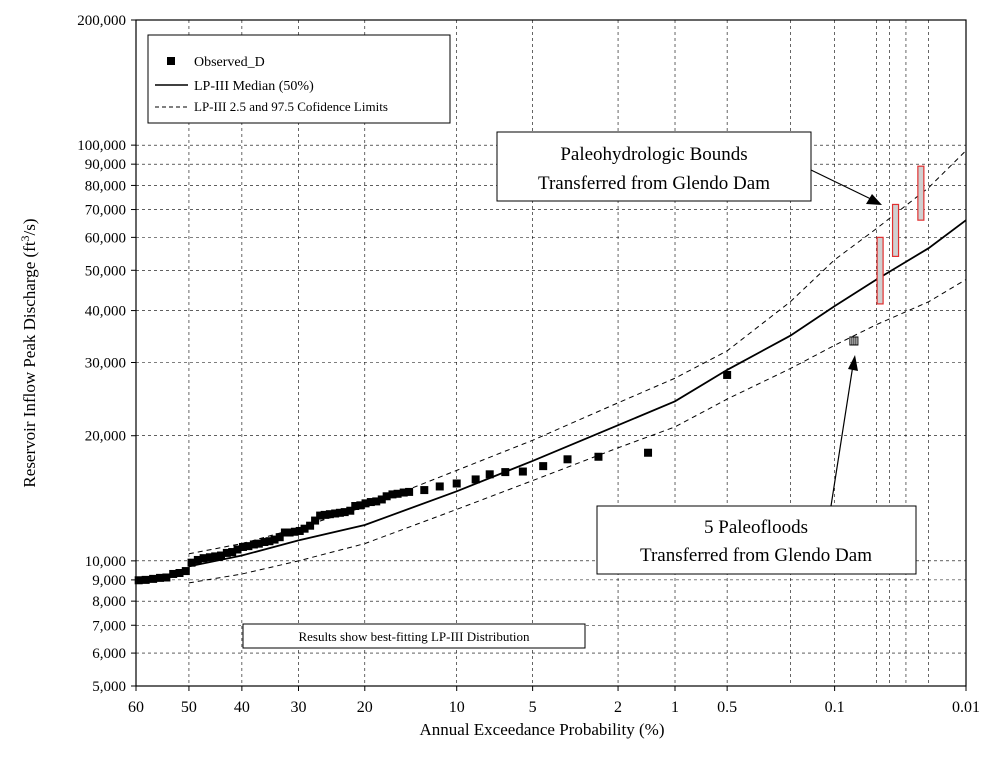 The image size is (984, 769). Describe the element at coordinates (242, 707) in the screenshot. I see `x-tick-label: 40` at that location.